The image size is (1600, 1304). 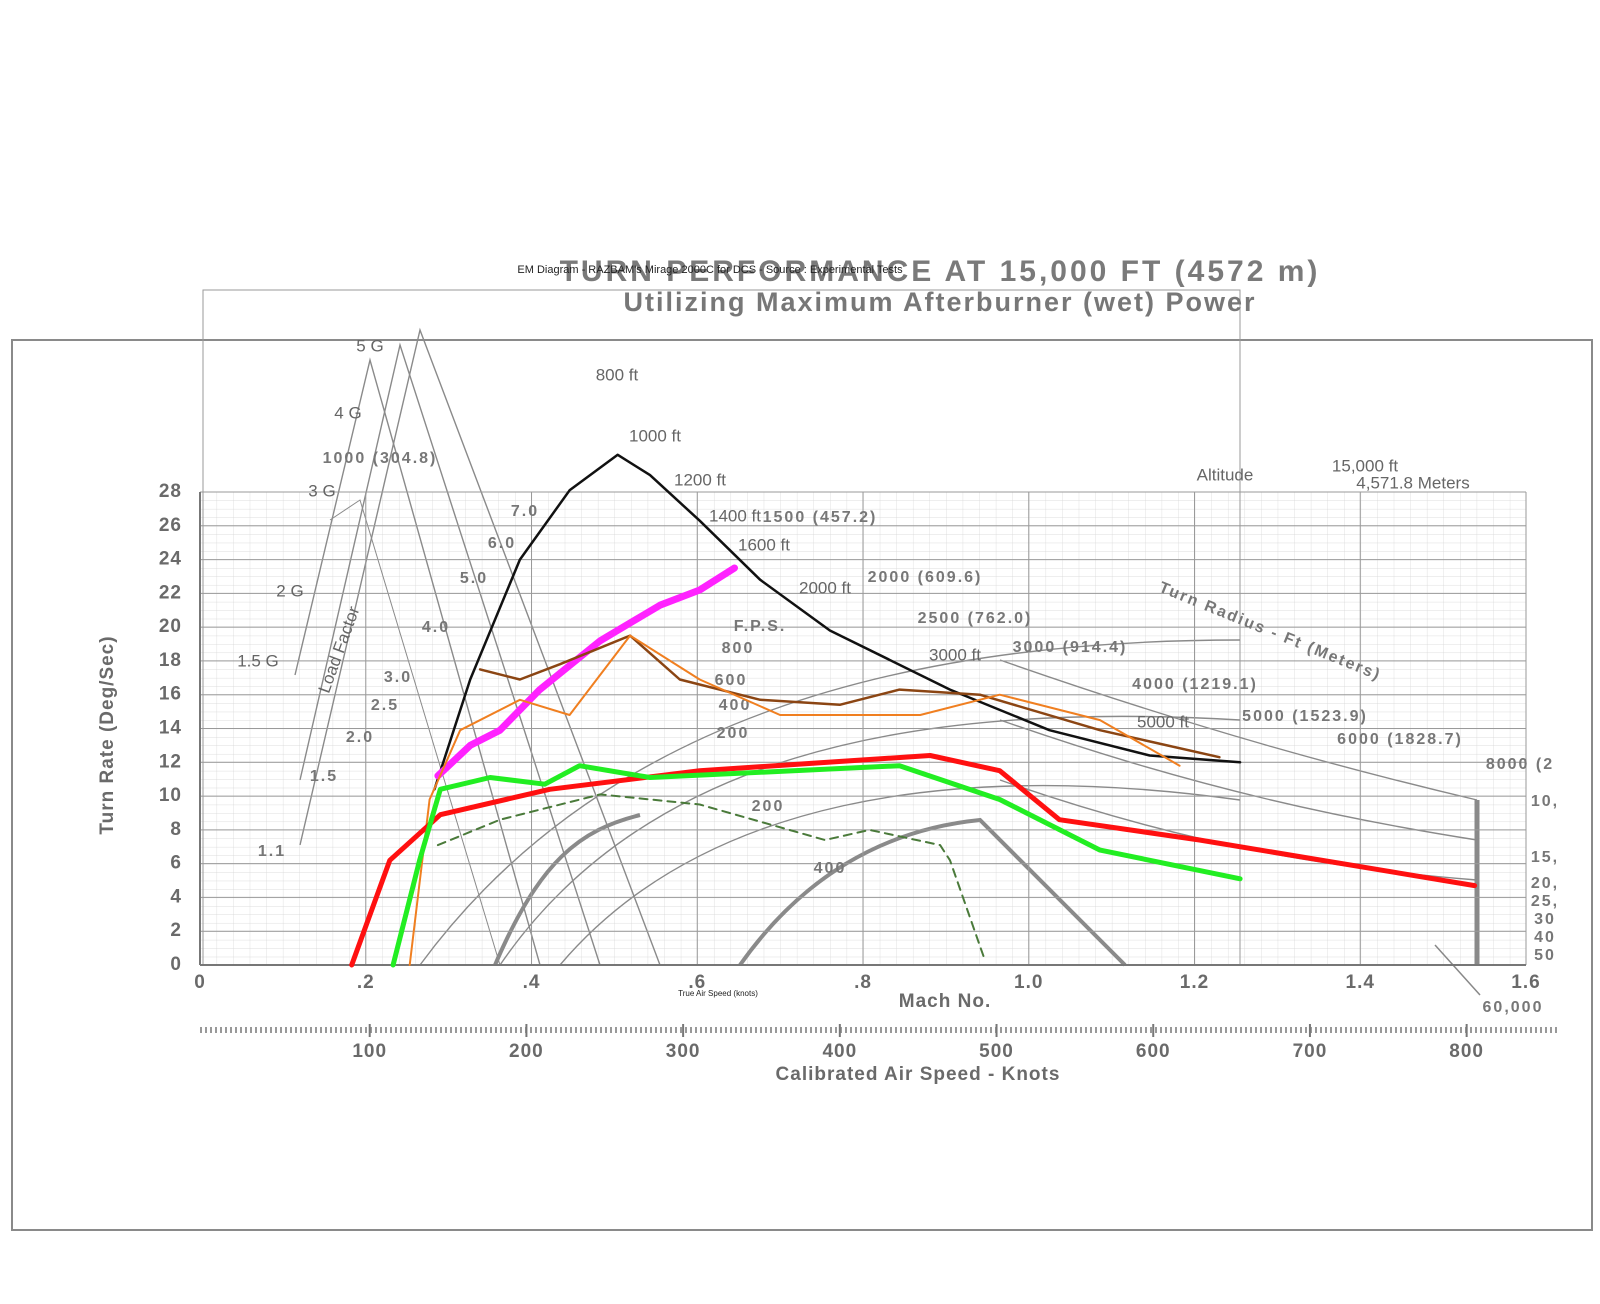 What do you see at coordinates (170, 761) in the screenshot?
I see `y-tick-label: 12` at bounding box center [170, 761].